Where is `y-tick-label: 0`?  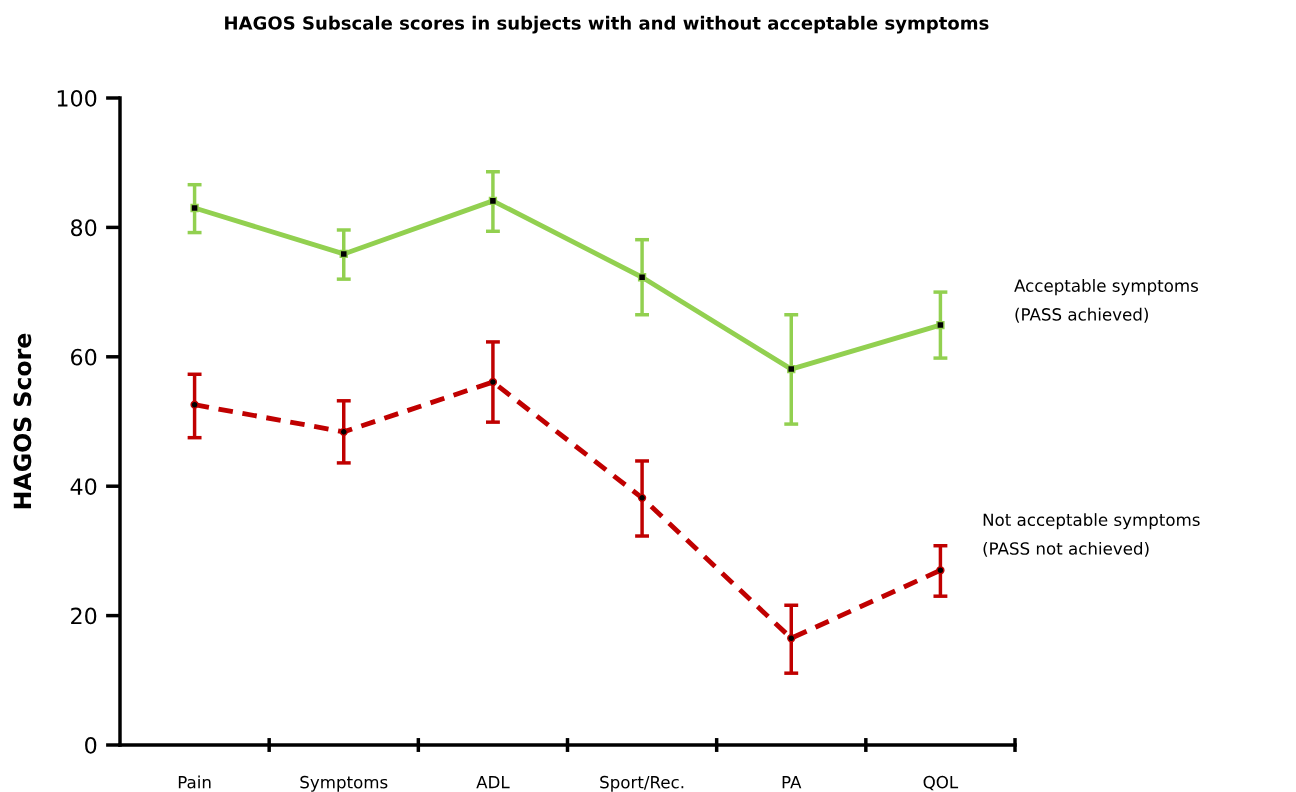
y-tick-label: 0 is located at coordinates (91, 745).